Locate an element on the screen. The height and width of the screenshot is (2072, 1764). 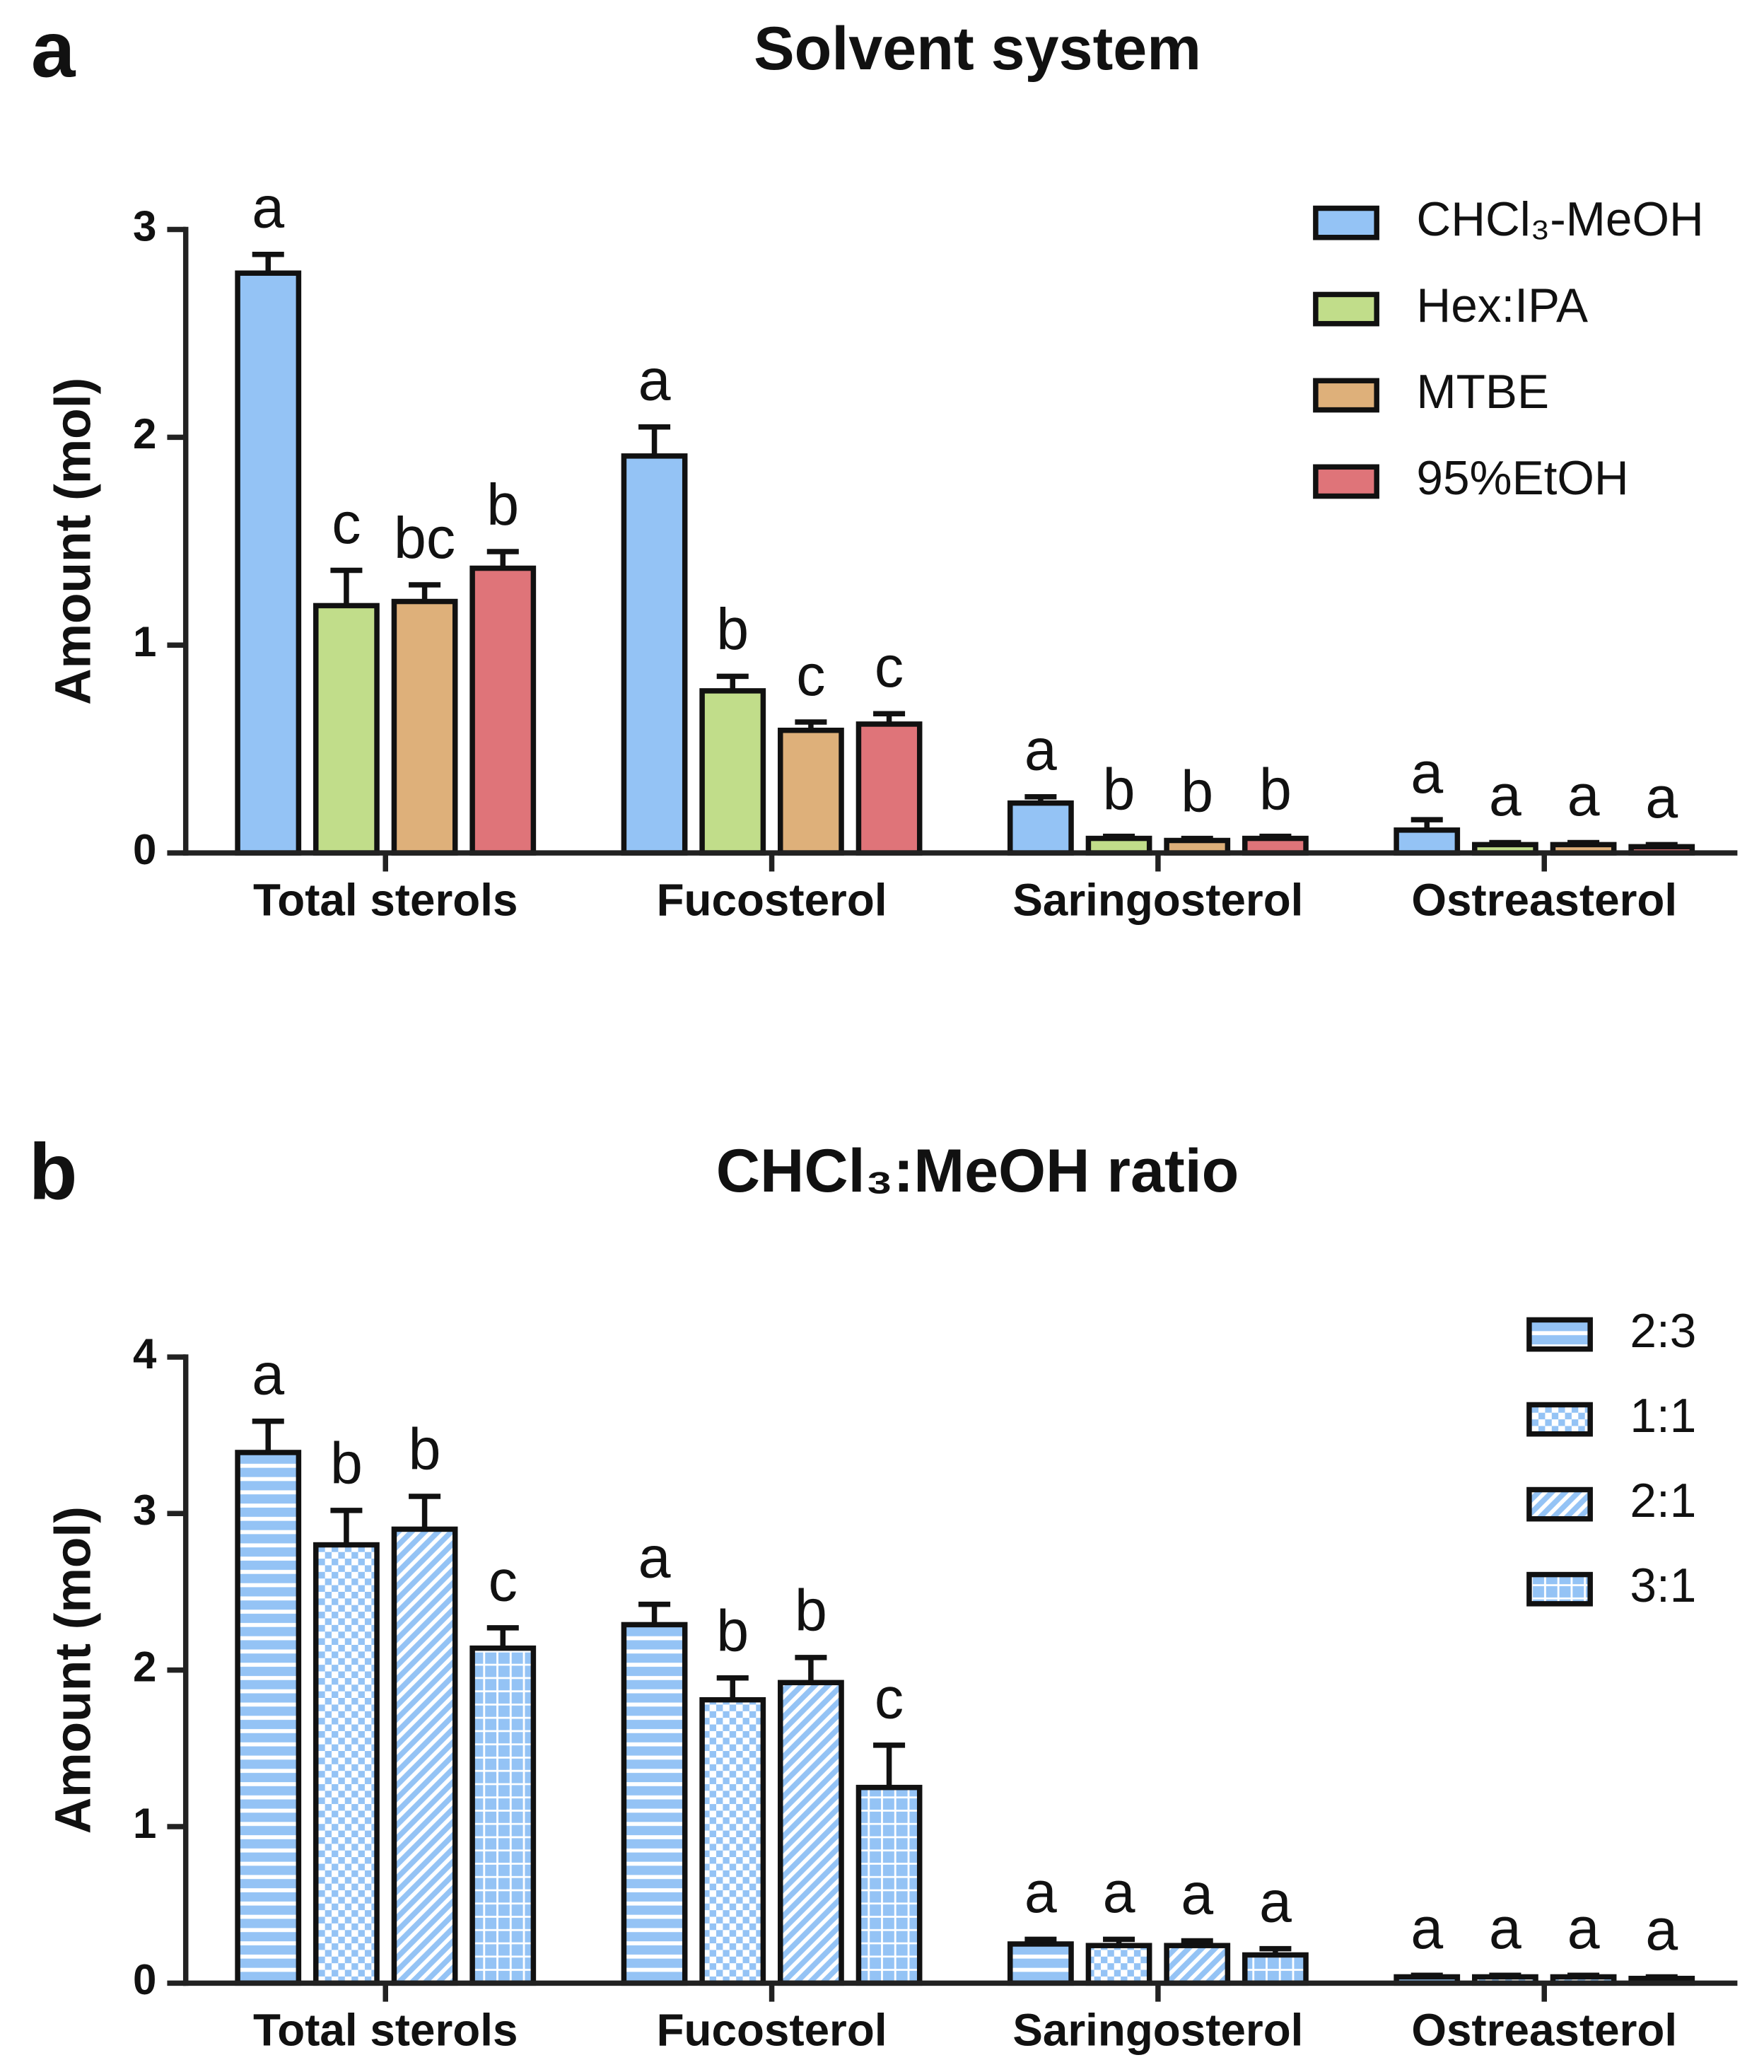
legend-label: 2:1 is located at coordinates (1663, 1500).